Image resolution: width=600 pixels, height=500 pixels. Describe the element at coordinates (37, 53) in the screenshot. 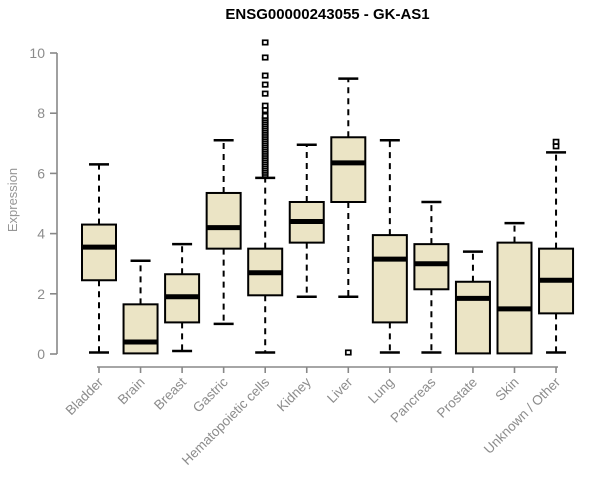

I see `y-tick-label: 10` at that location.